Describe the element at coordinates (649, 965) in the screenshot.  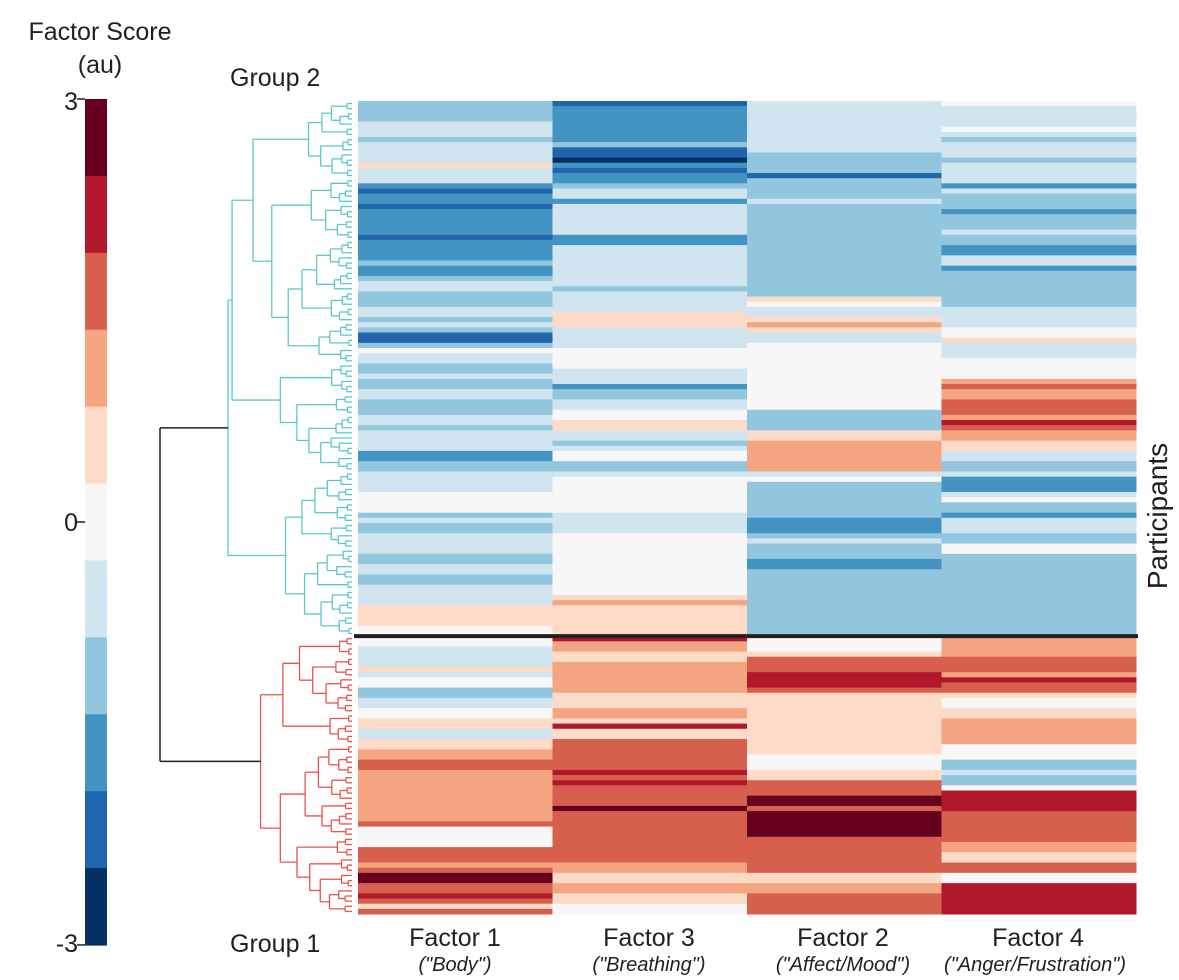
I see `column-sublabel-factor-3: ("Breathing")` at that location.